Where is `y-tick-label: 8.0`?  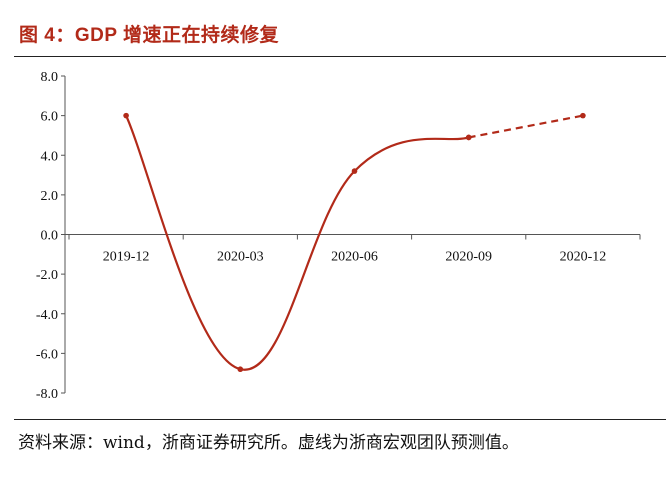 y-tick-label: 8.0 is located at coordinates (50, 77).